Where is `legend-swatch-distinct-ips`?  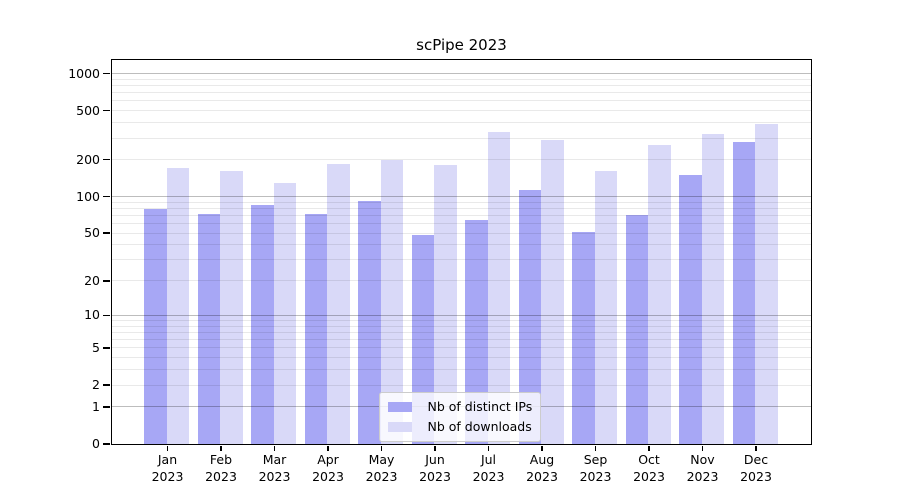
legend-swatch-distinct-ips is located at coordinates (399, 406).